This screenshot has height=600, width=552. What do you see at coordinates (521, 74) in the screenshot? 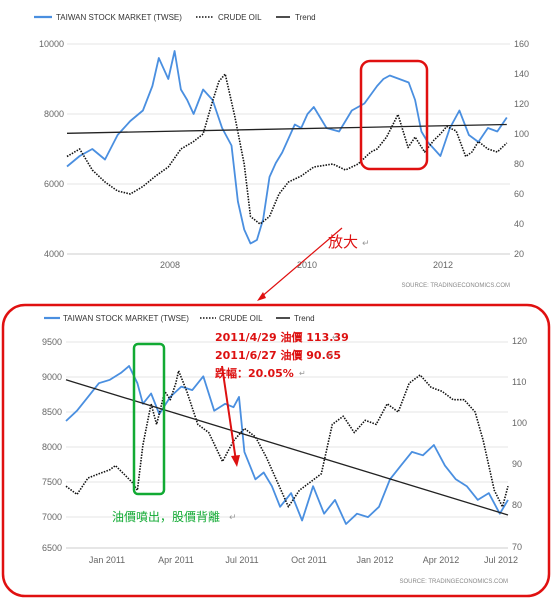
I see `top-y-right-tick: 140` at bounding box center [521, 74].